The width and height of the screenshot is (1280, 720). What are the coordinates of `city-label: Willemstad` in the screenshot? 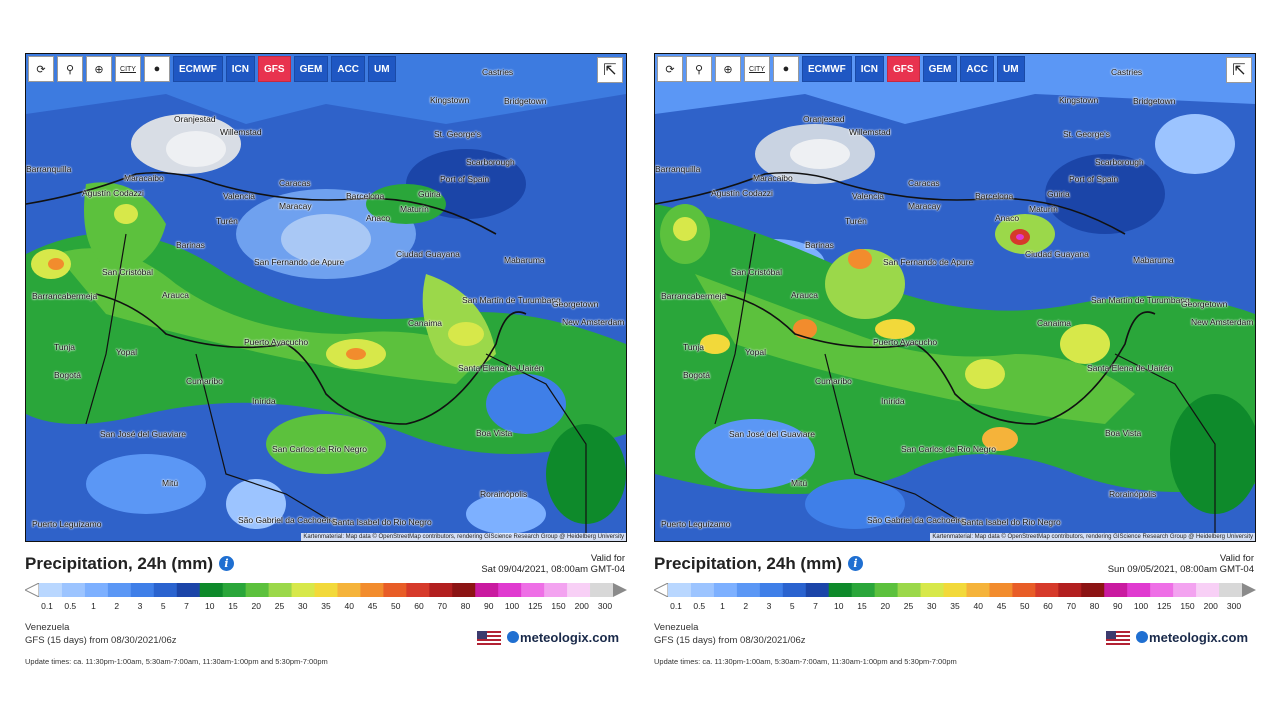 It's located at (870, 132).